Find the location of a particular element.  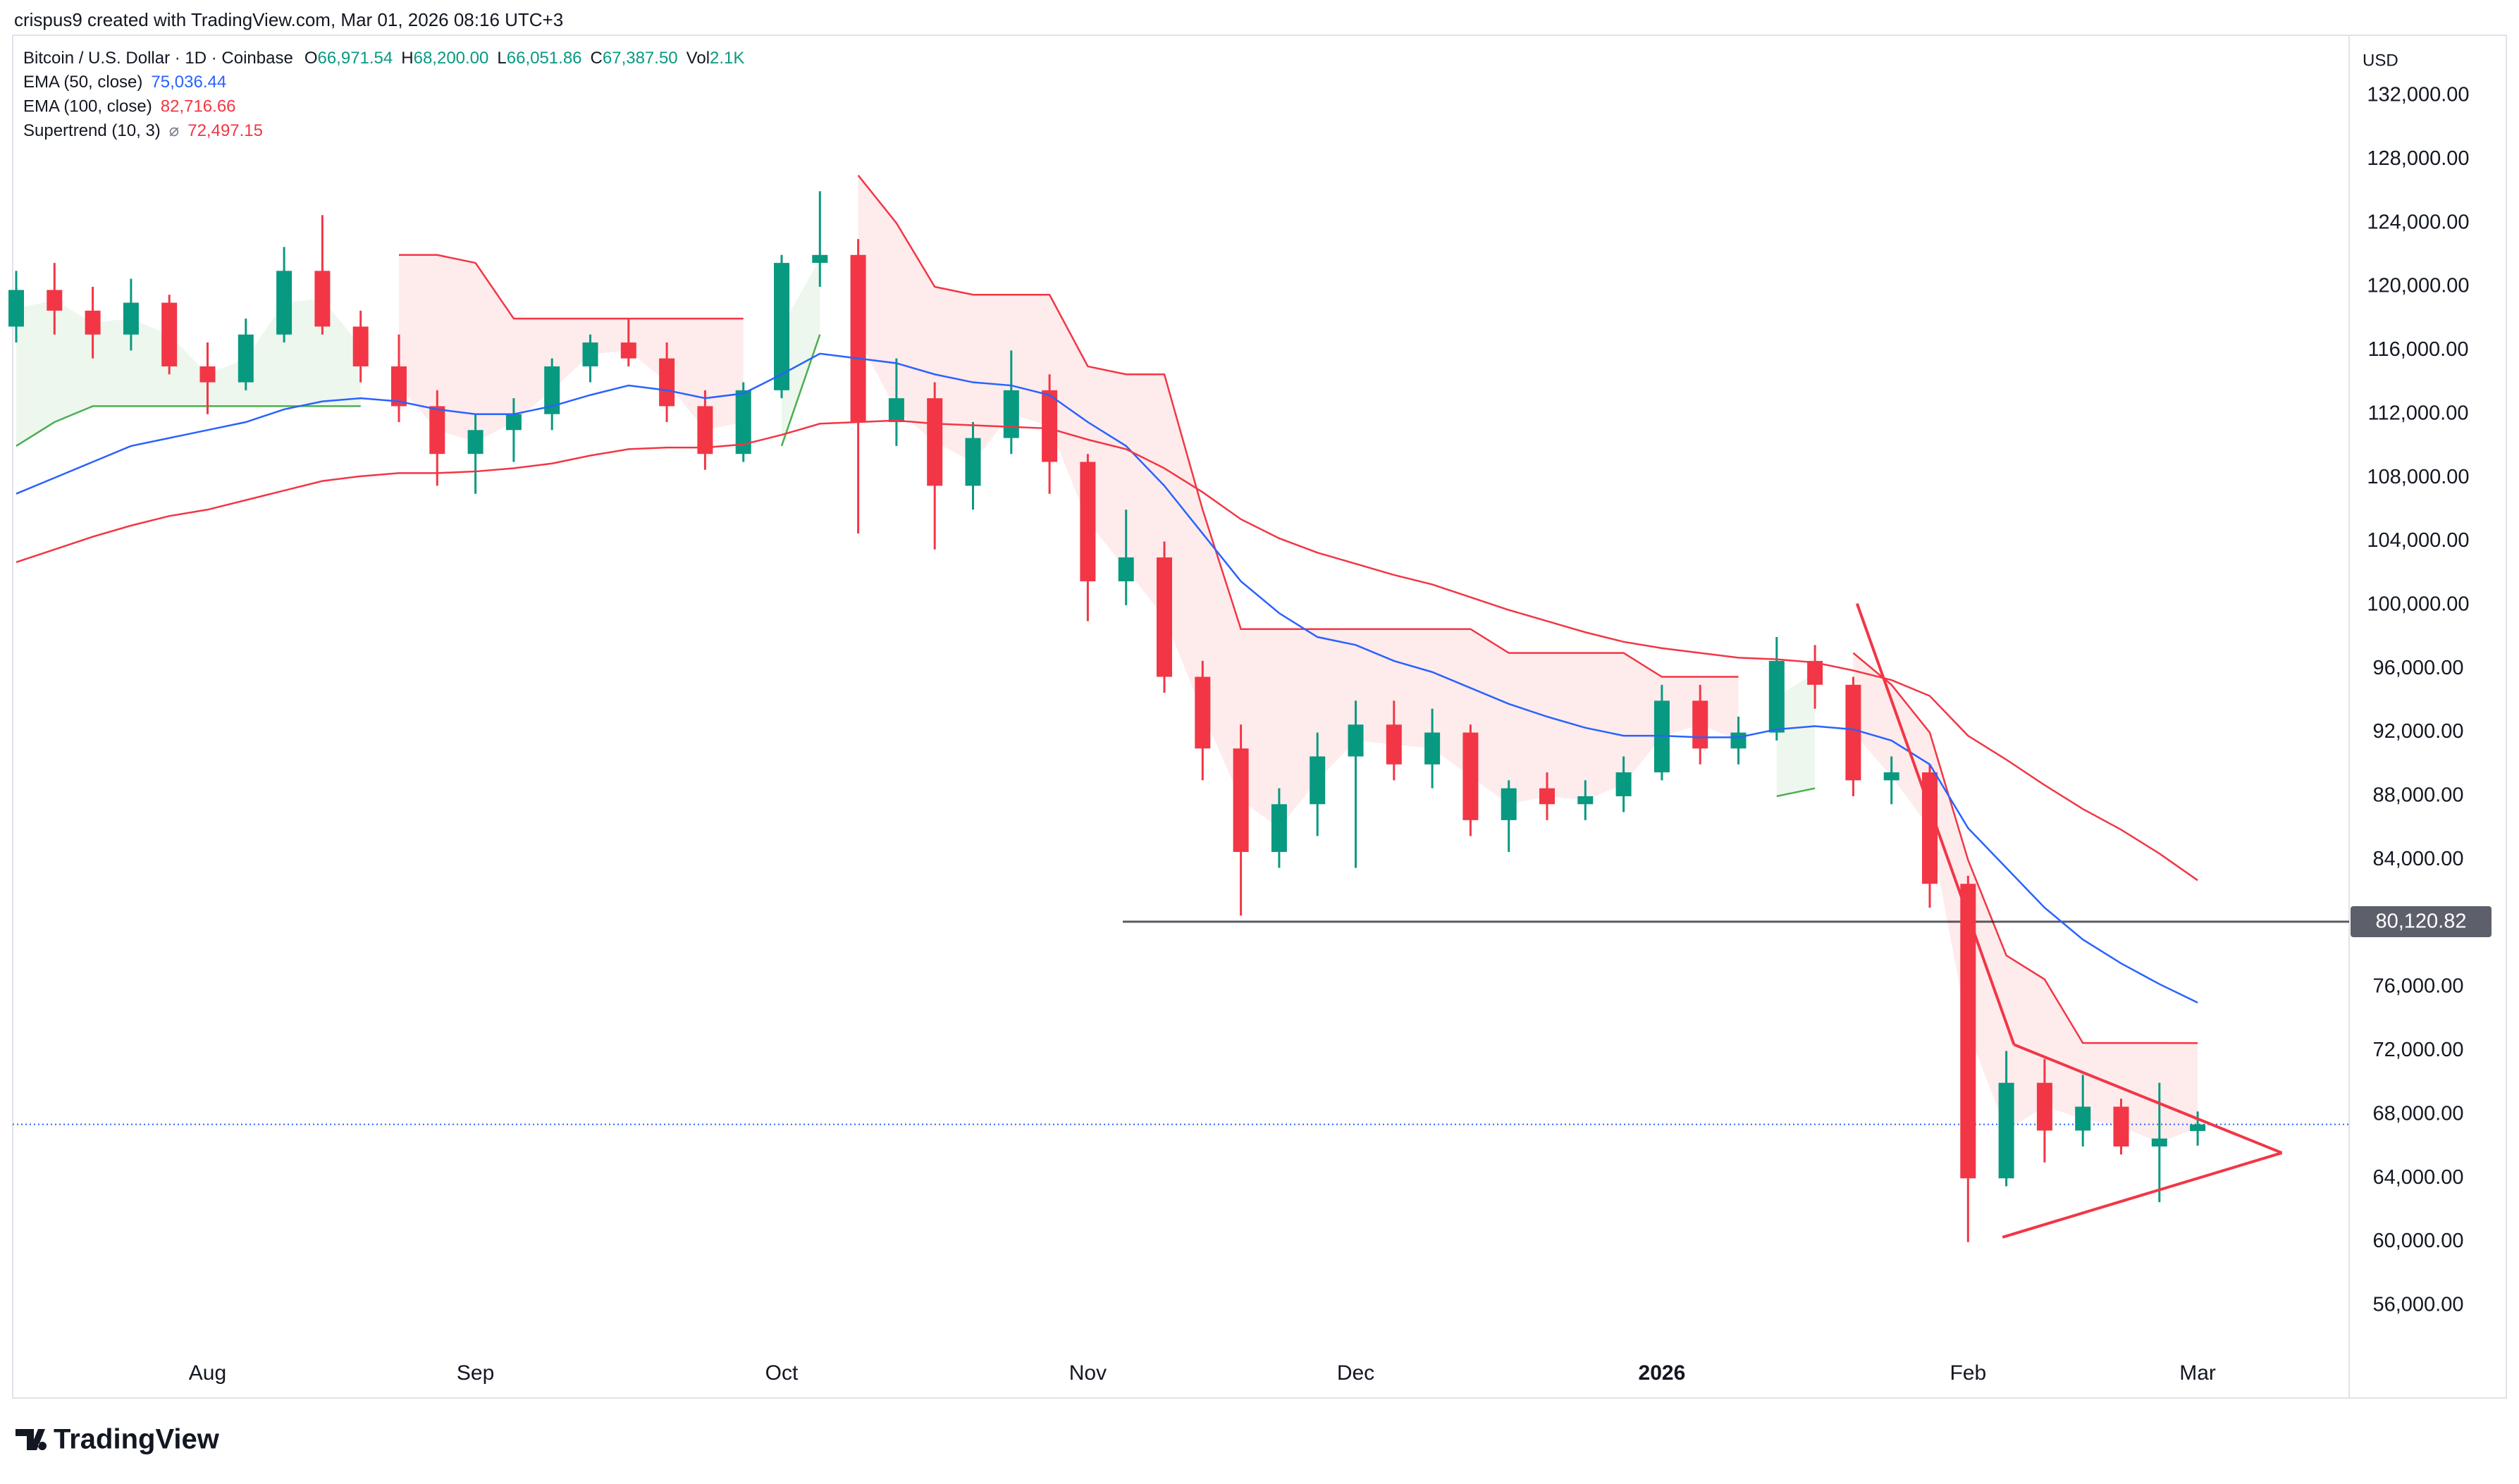

x-tick-label: Mar is located at coordinates (2197, 1373).